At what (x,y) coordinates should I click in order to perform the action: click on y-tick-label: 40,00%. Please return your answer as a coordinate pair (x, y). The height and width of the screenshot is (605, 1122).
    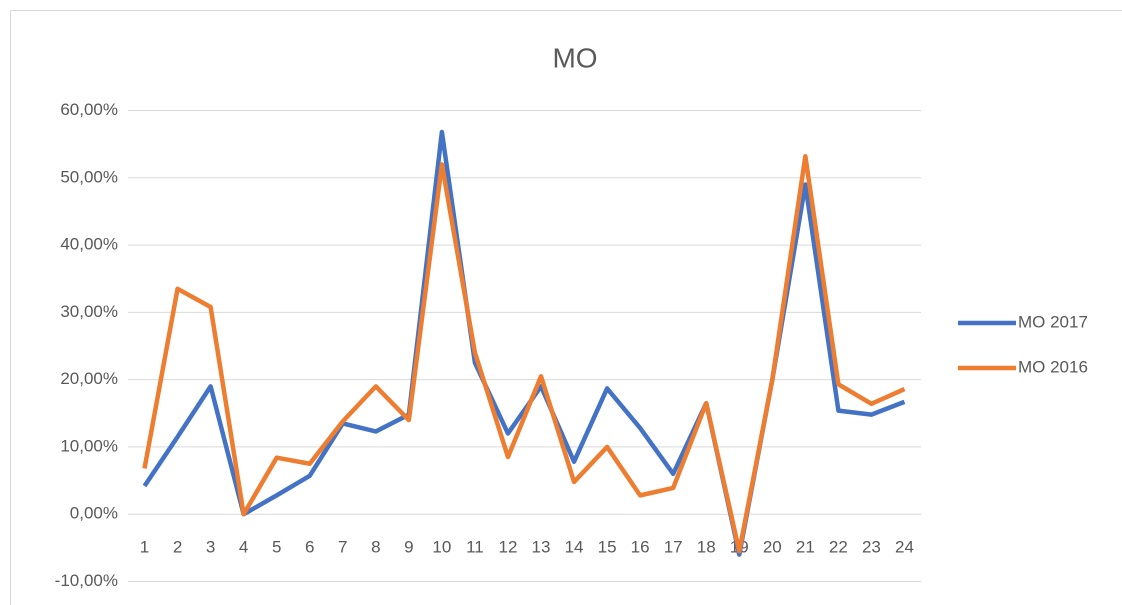
    Looking at the image, I should click on (89, 244).